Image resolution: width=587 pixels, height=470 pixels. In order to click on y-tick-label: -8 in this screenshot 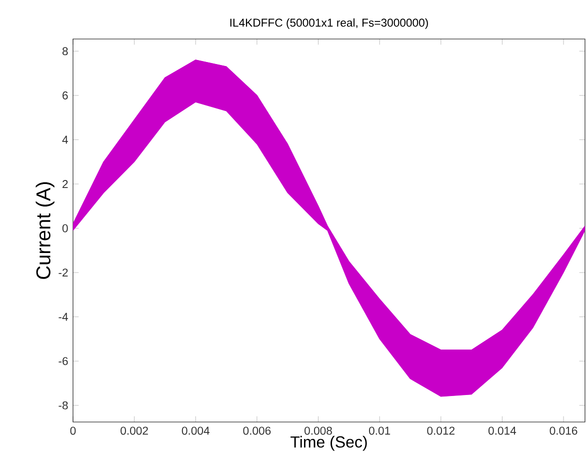, I will do `click(63, 405)`.